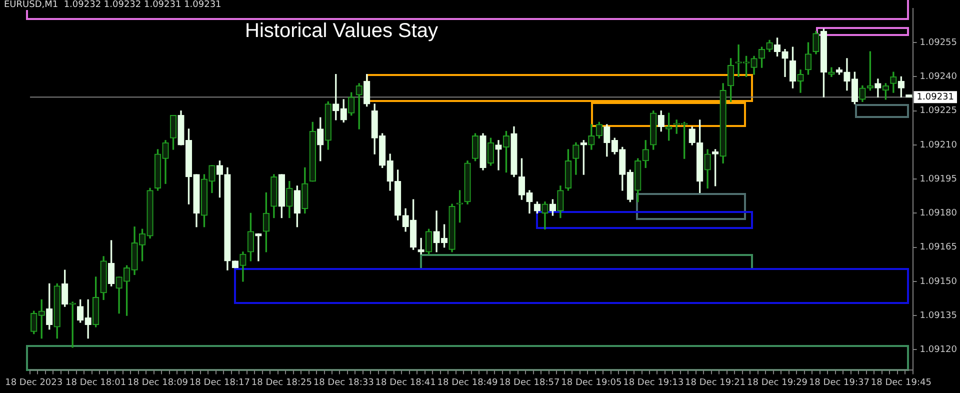 This screenshot has height=393, width=960. I want to click on text: Historical Values Stay, so click(341, 31).